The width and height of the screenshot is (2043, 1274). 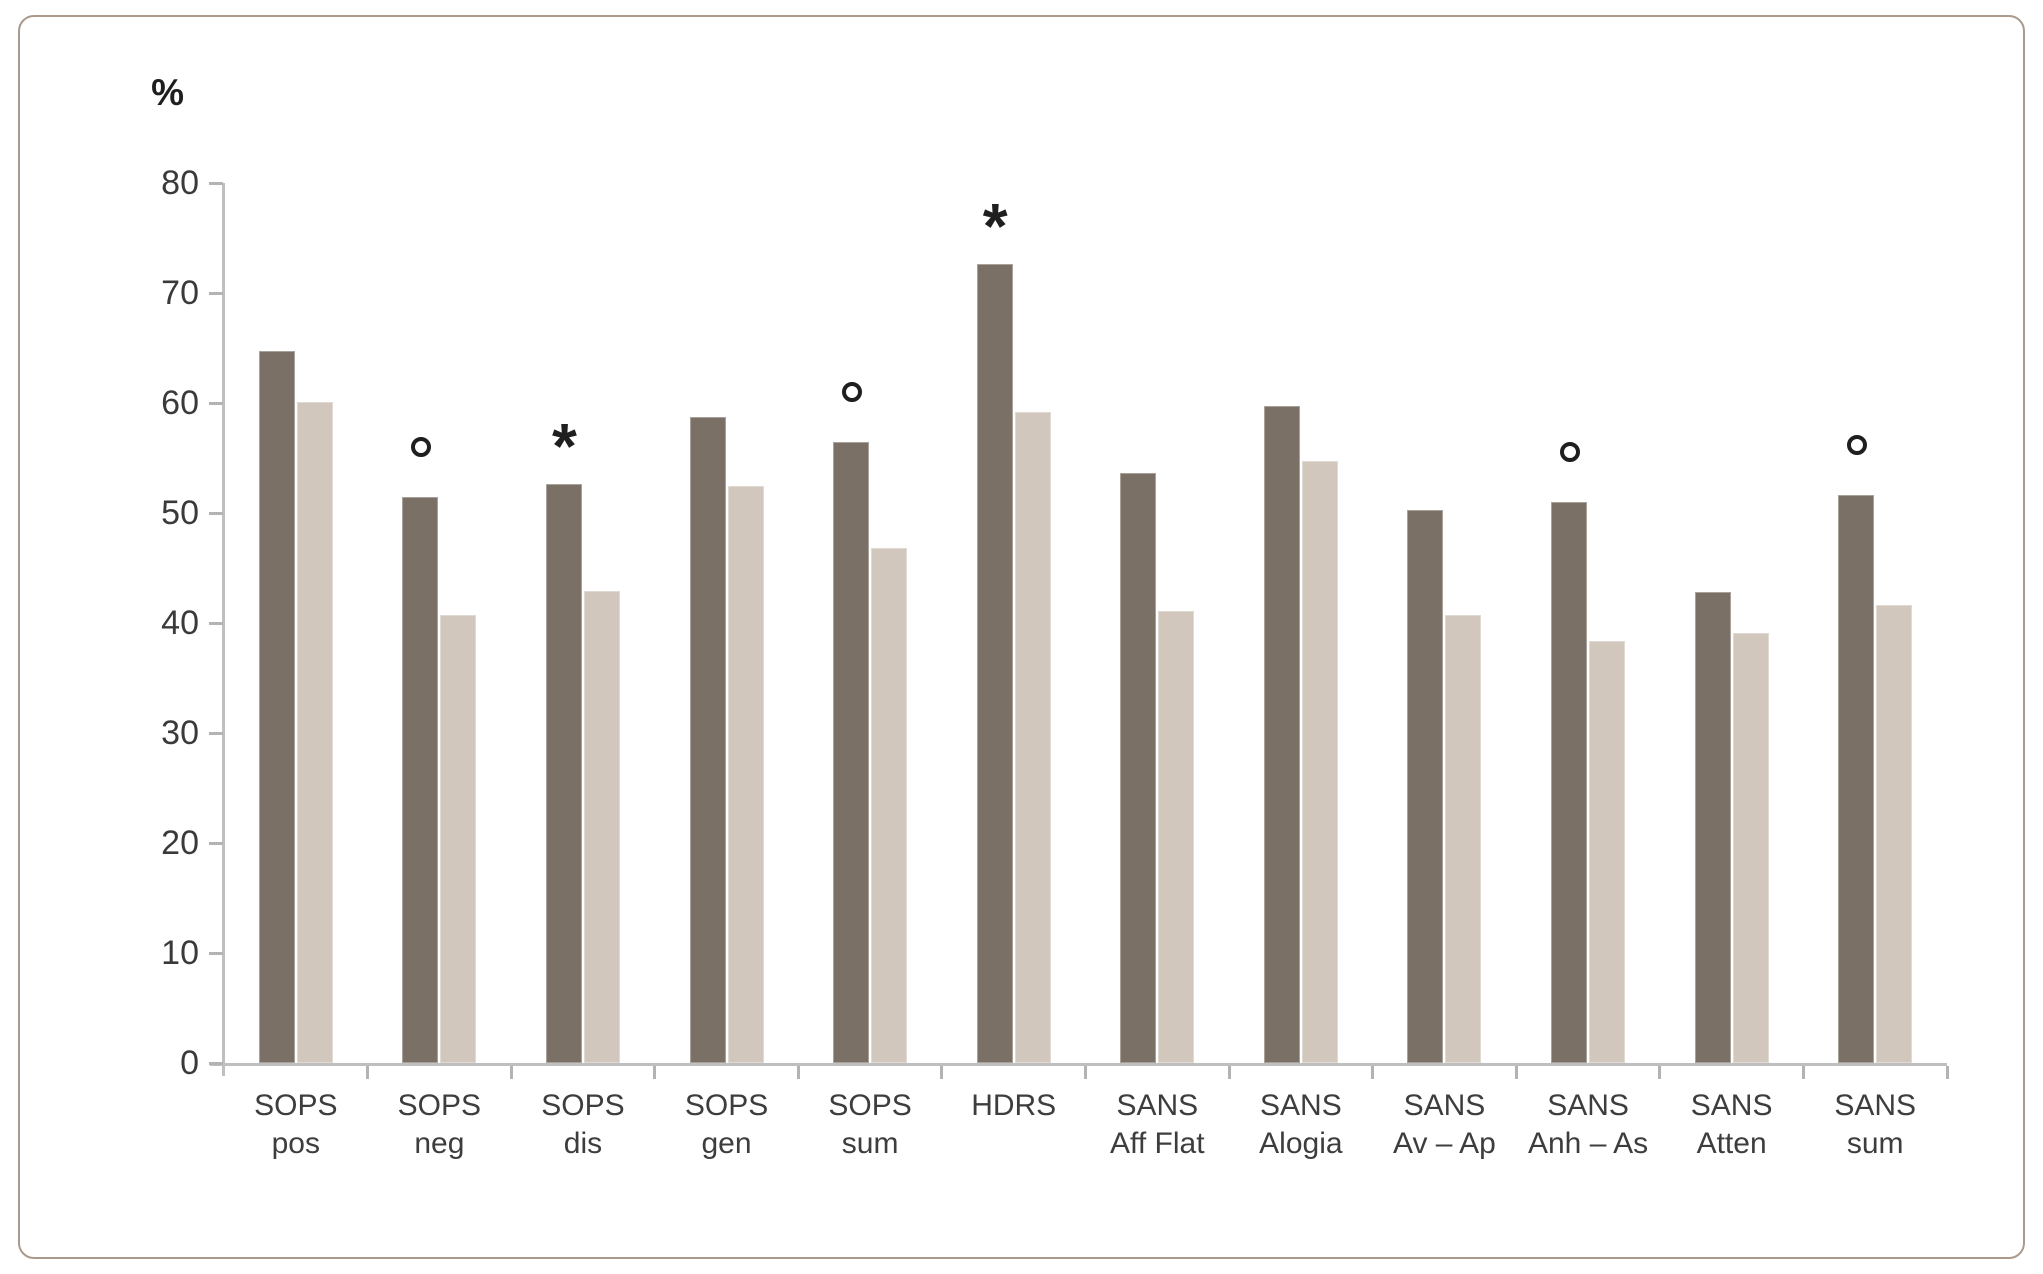 What do you see at coordinates (1588, 1124) in the screenshot?
I see `x-category-label: SANS Anh – As` at bounding box center [1588, 1124].